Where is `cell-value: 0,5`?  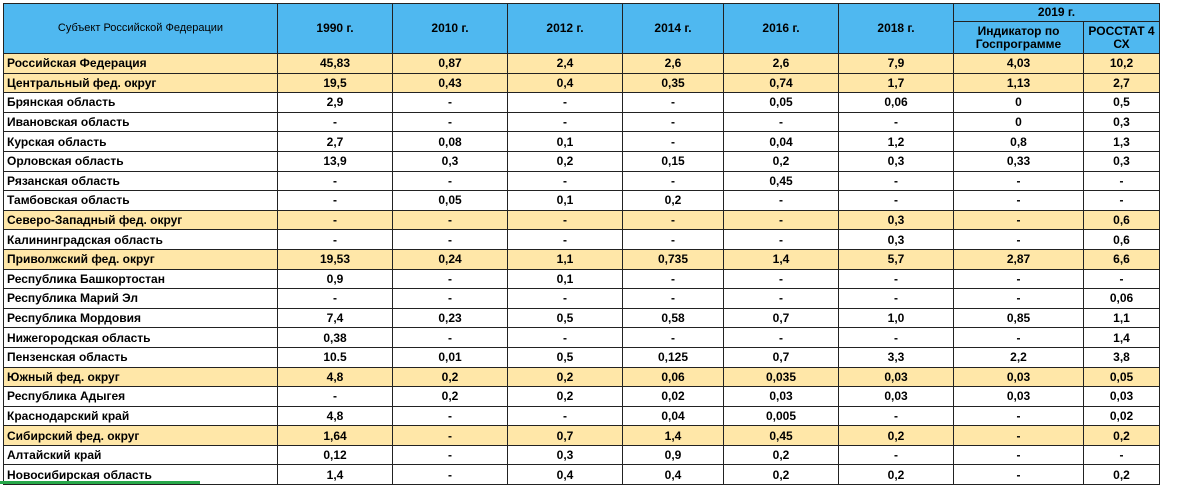 cell-value: 0,5 is located at coordinates (1121, 102).